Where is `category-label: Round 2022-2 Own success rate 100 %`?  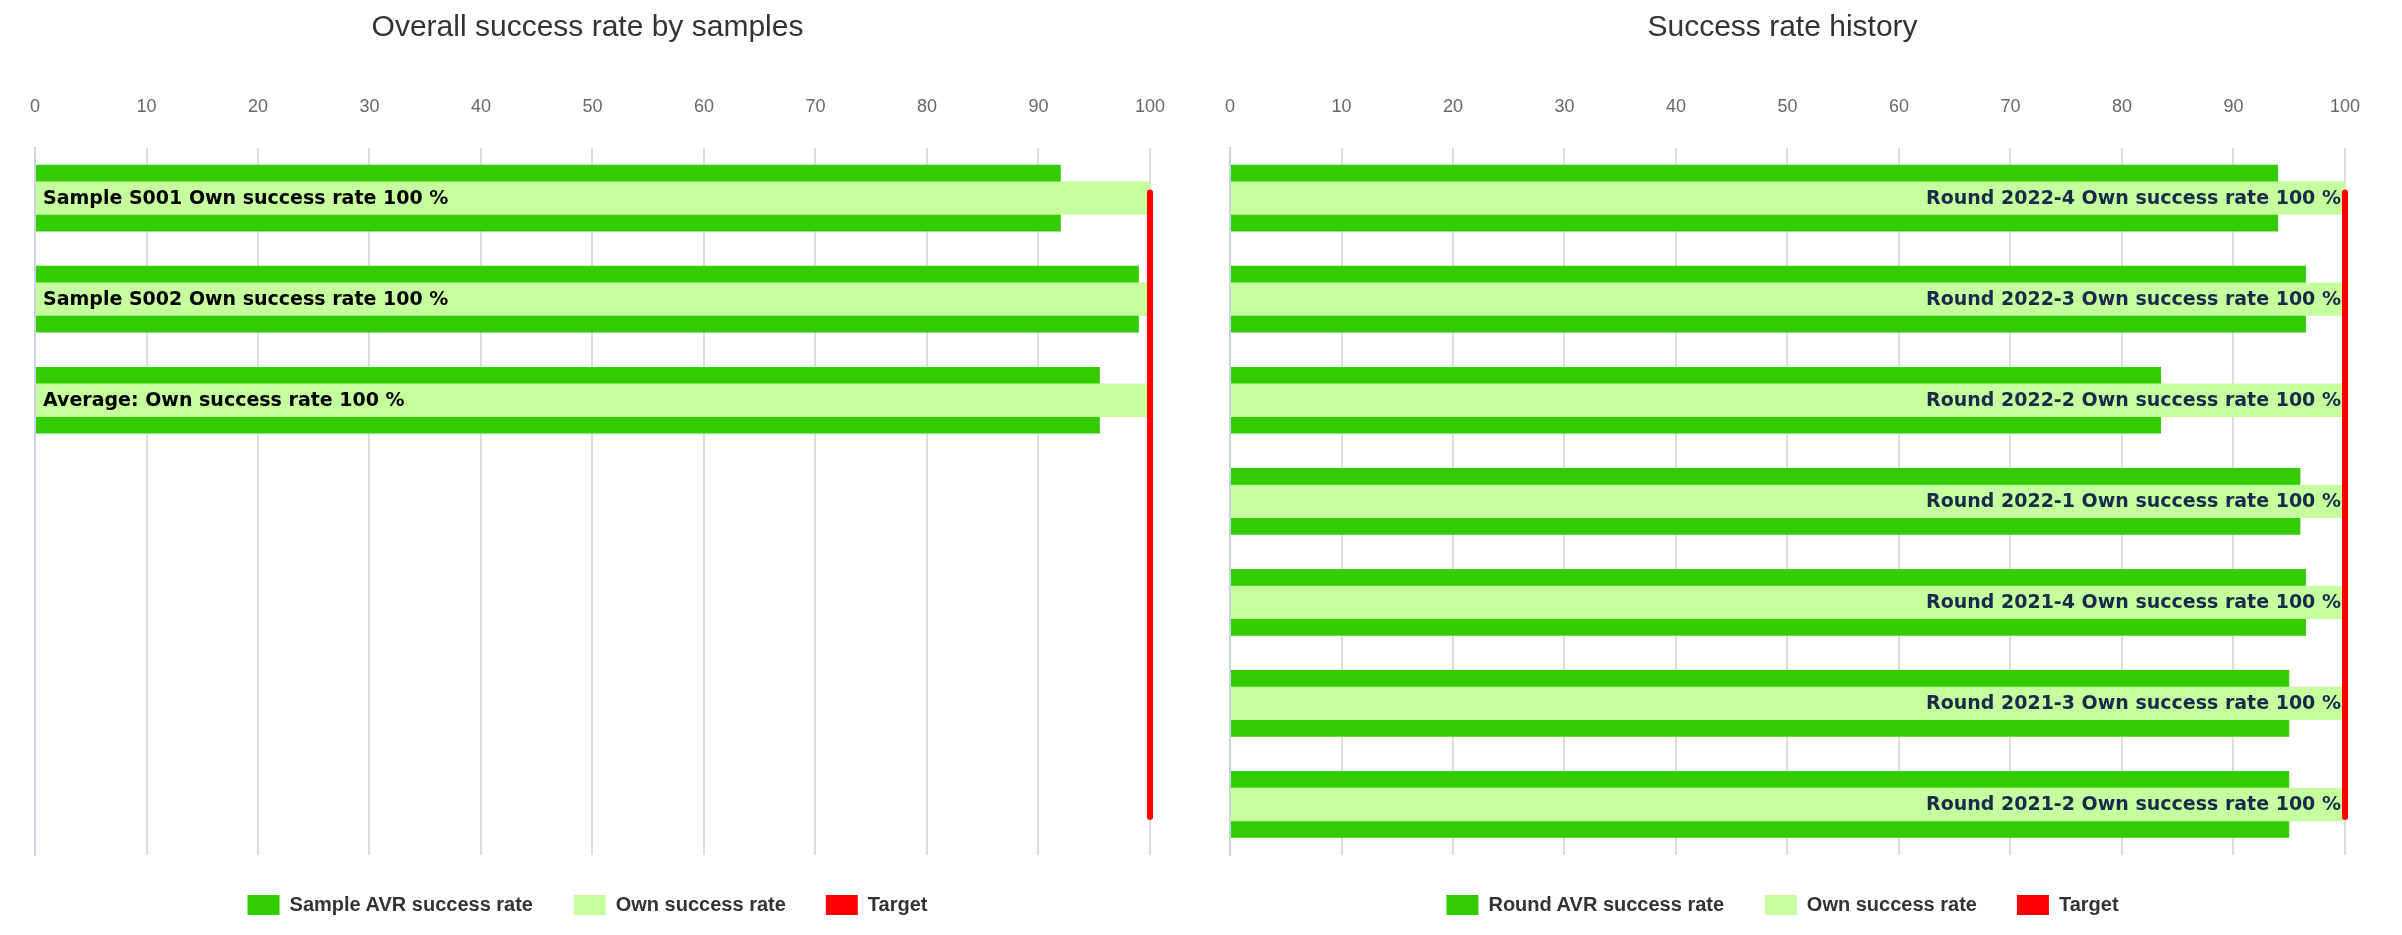
category-label: Round 2022-2 Own success rate 100 % is located at coordinates (2133, 399).